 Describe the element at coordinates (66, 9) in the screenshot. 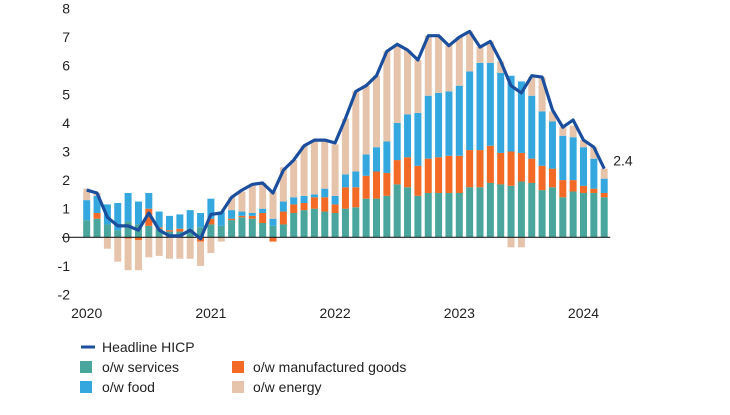

I see `y-tick-label: 8` at that location.